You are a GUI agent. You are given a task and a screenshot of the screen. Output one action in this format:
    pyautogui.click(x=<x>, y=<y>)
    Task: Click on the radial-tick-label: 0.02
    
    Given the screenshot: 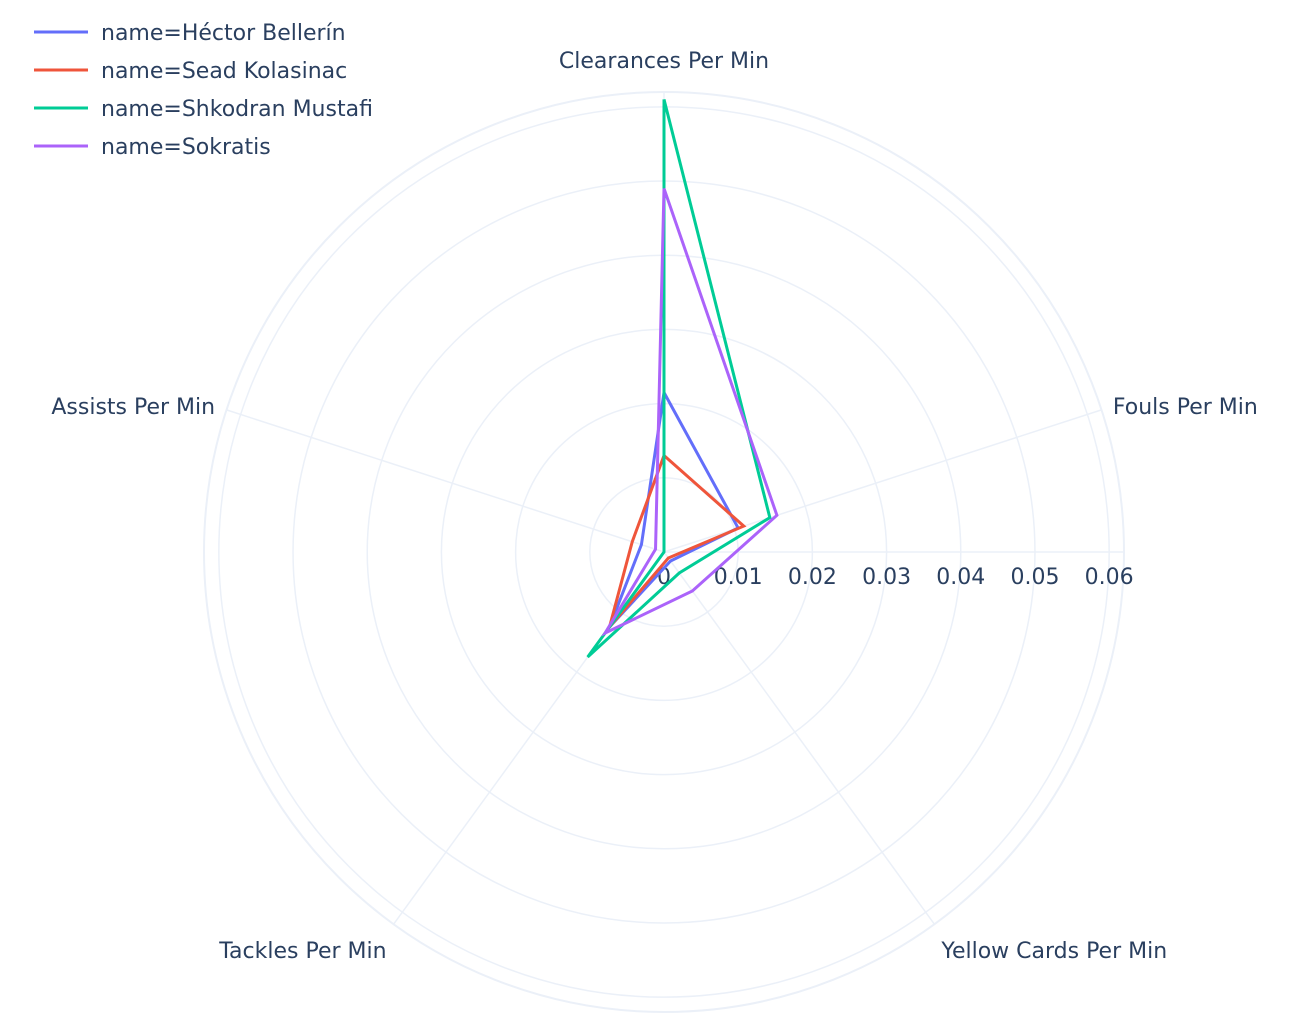 What is the action you would take?
    pyautogui.click(x=812, y=577)
    